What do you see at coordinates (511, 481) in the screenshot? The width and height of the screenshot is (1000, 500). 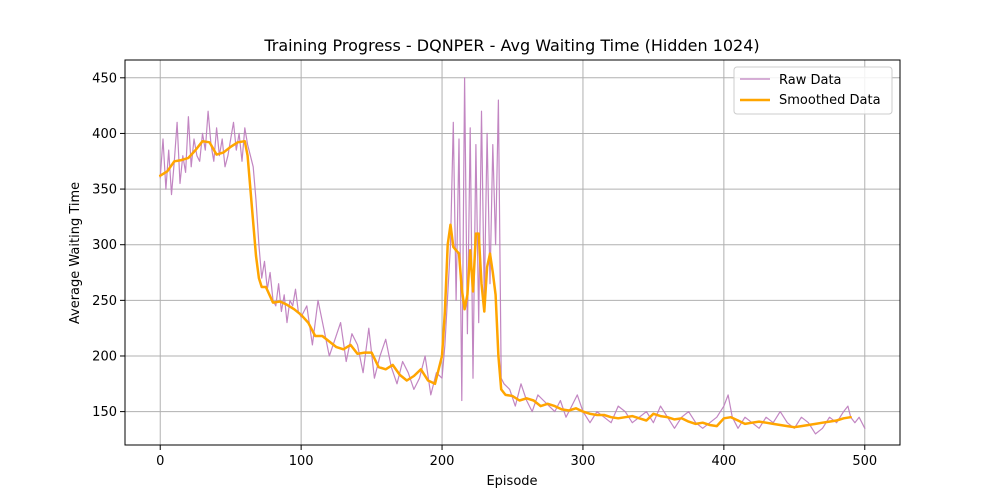 I see `x-axis-label: Episode` at bounding box center [511, 481].